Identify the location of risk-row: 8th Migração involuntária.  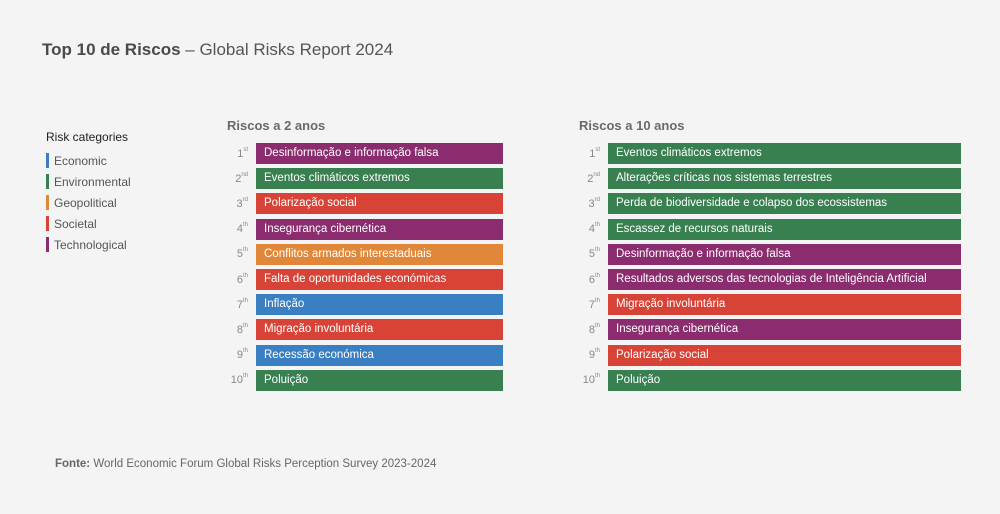
(362, 329).